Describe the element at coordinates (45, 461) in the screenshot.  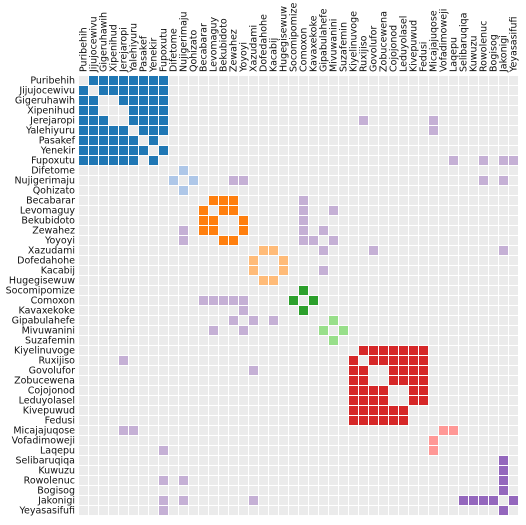
I see `row-label: Selibaruqiqa` at that location.